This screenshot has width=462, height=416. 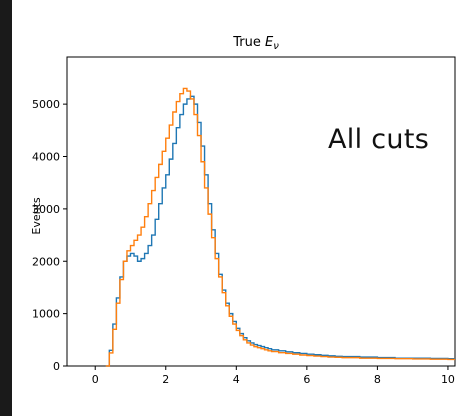 What do you see at coordinates (248, 42) in the screenshot?
I see `title-main: True` at bounding box center [248, 42].